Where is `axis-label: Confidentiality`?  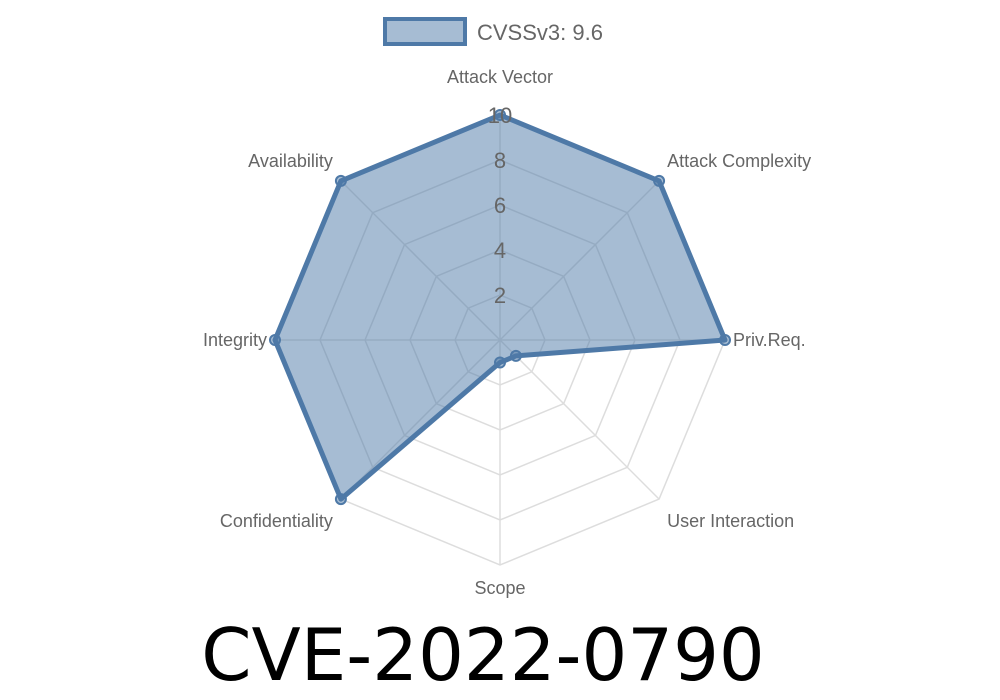 axis-label: Confidentiality is located at coordinates (276, 521).